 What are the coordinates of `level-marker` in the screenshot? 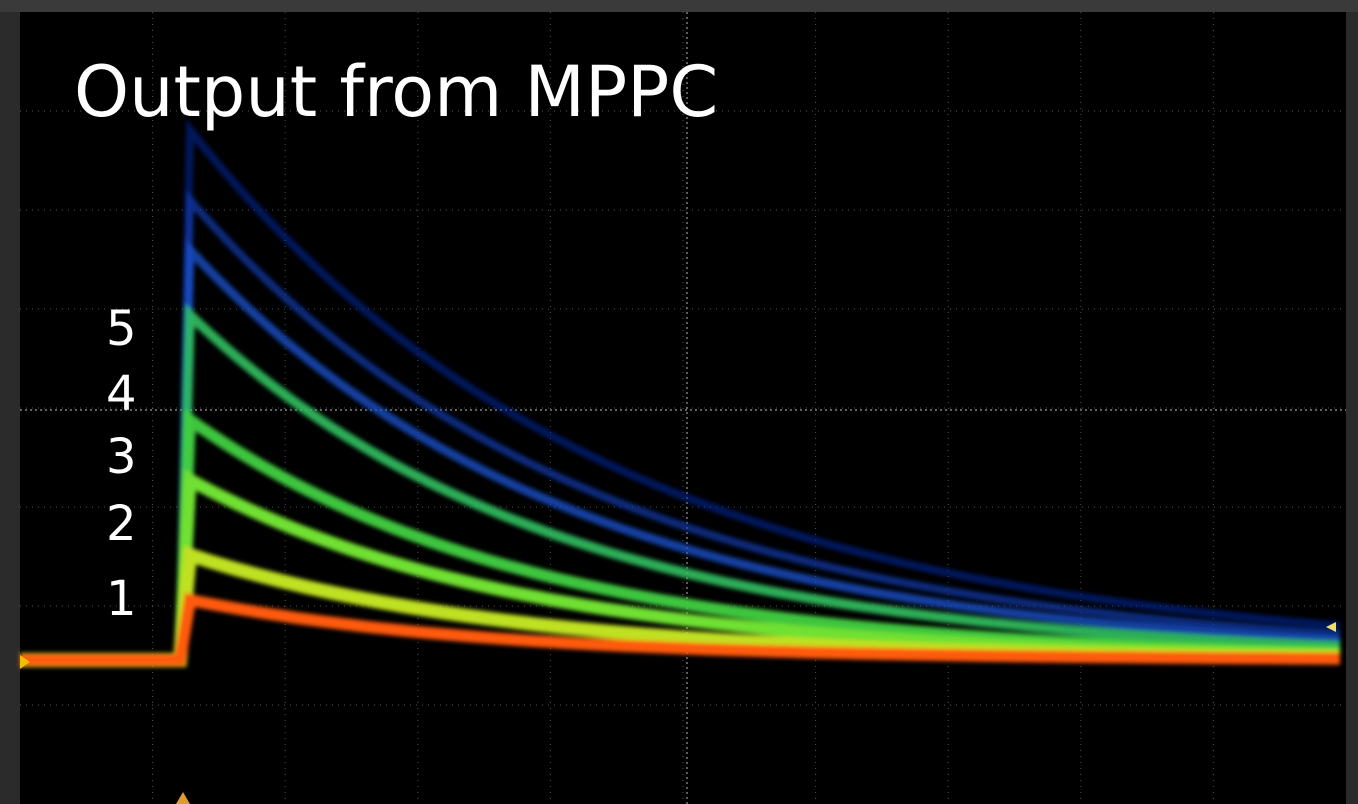 It's located at (1331, 627).